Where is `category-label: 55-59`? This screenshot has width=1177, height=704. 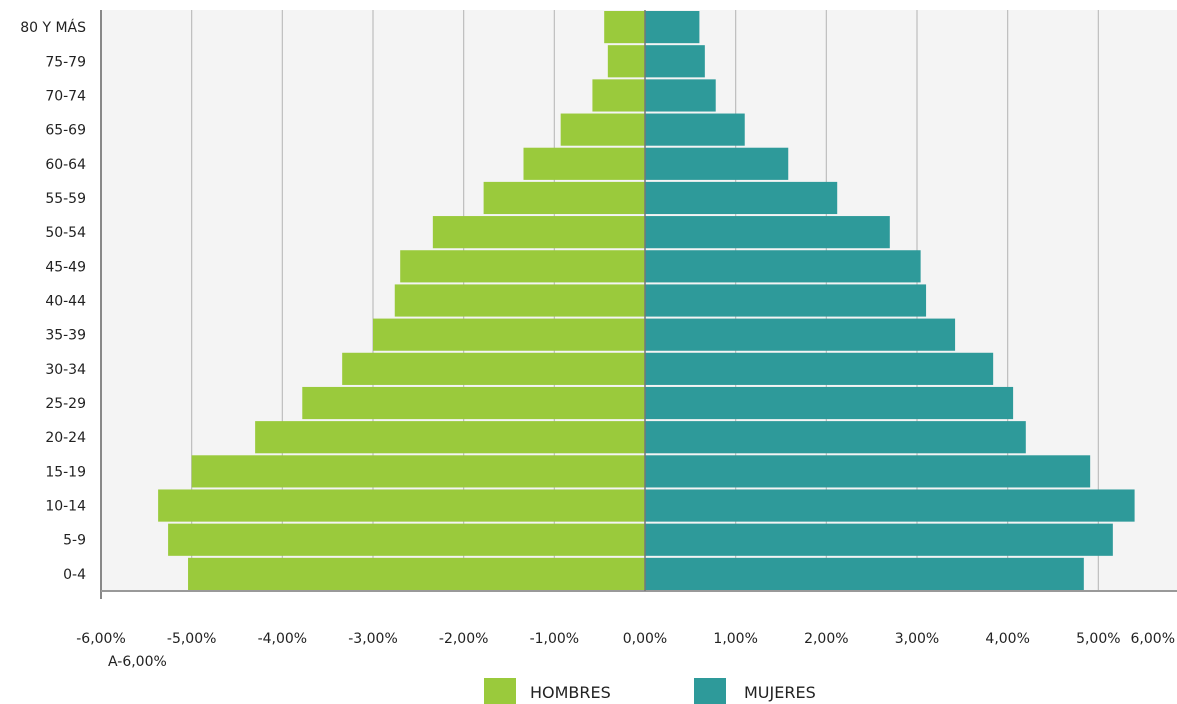
category-label: 55-59 is located at coordinates (65, 199).